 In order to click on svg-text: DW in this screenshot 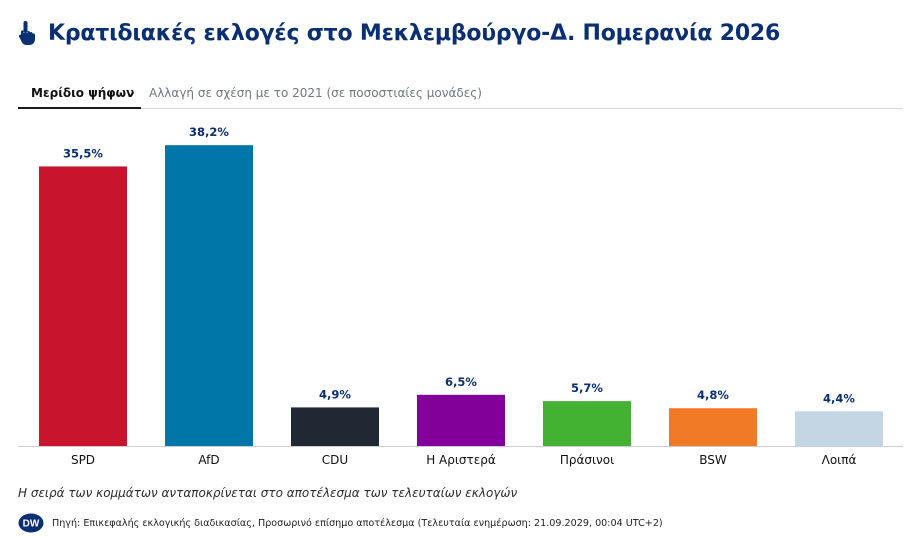, I will do `click(31, 524)`.